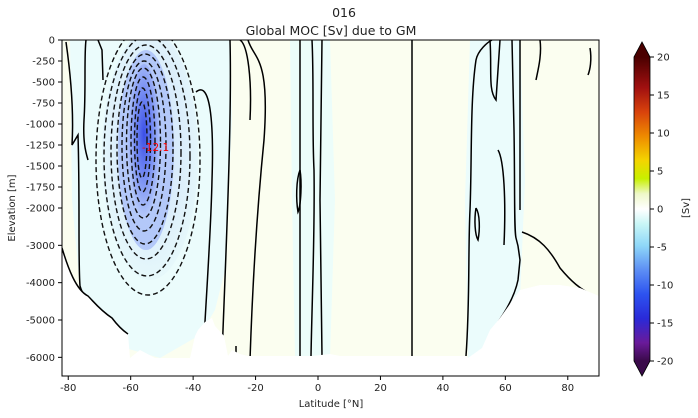 This screenshot has width=698, height=418. What do you see at coordinates (331, 30) in the screenshot?
I see `chart-title-line2: Global MOC [Sv] due to GM` at bounding box center [331, 30].